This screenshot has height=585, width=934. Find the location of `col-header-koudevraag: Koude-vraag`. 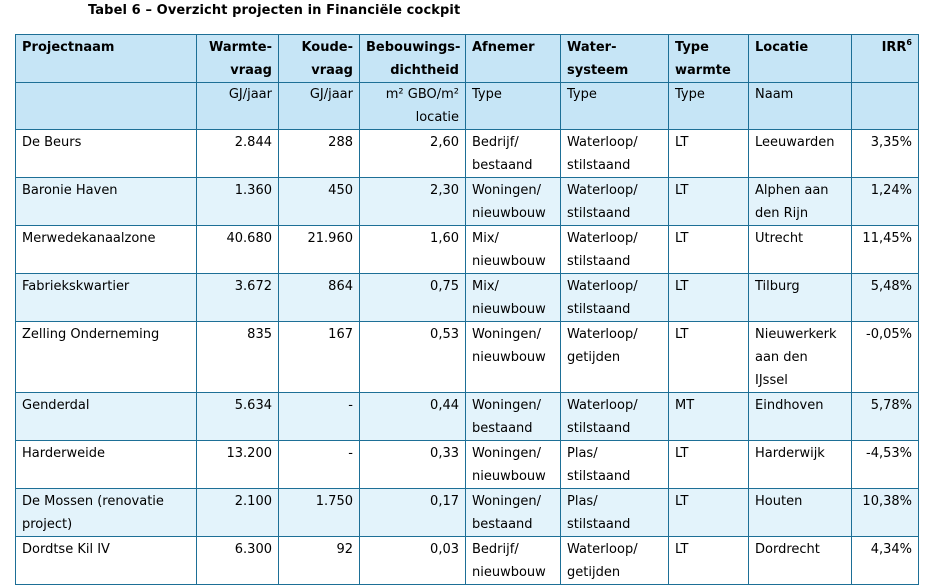

col-header-koudevraag: Koude-vraag is located at coordinates (319, 58).